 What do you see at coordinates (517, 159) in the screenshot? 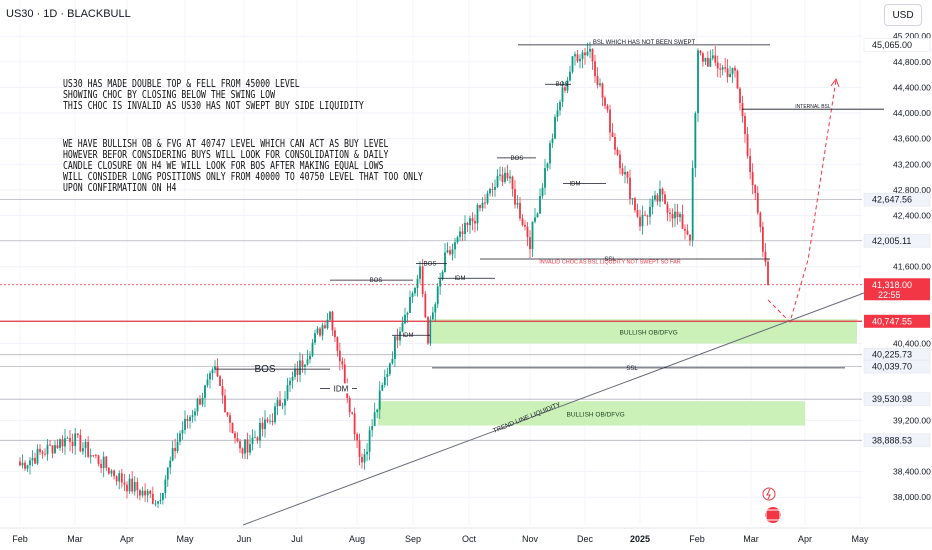
I see `annotation-label: BOS` at bounding box center [517, 159].